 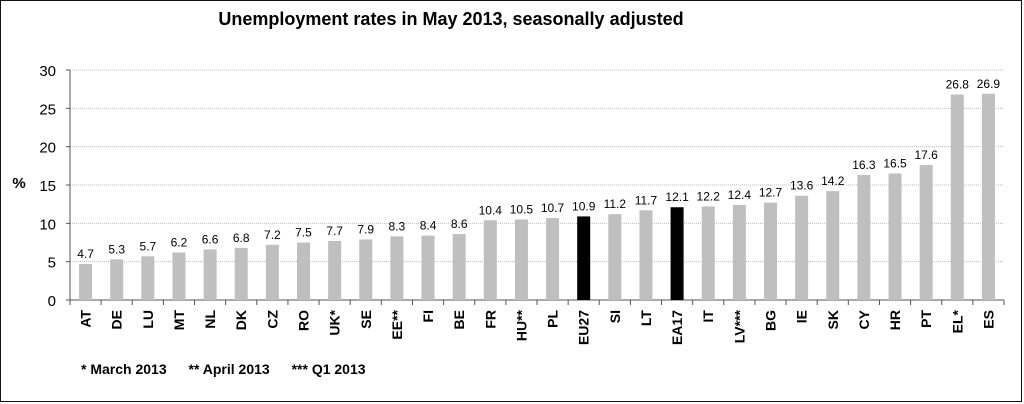 I want to click on x-tick-label: BE, so click(x=459, y=319).